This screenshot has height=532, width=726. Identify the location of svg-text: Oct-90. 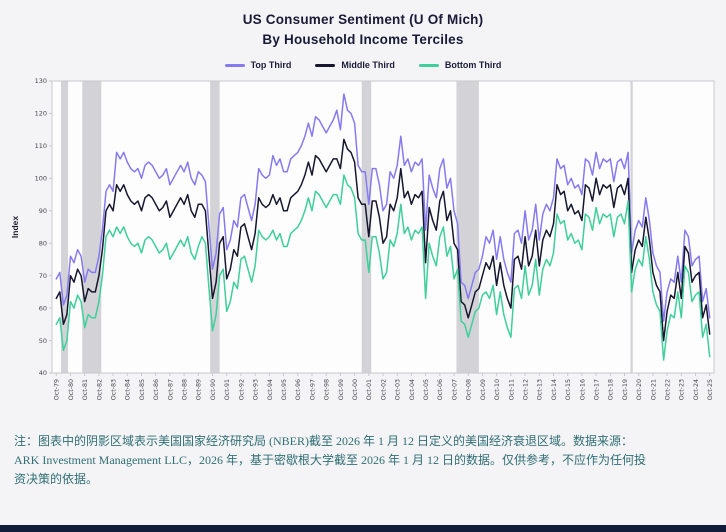
(213, 389).